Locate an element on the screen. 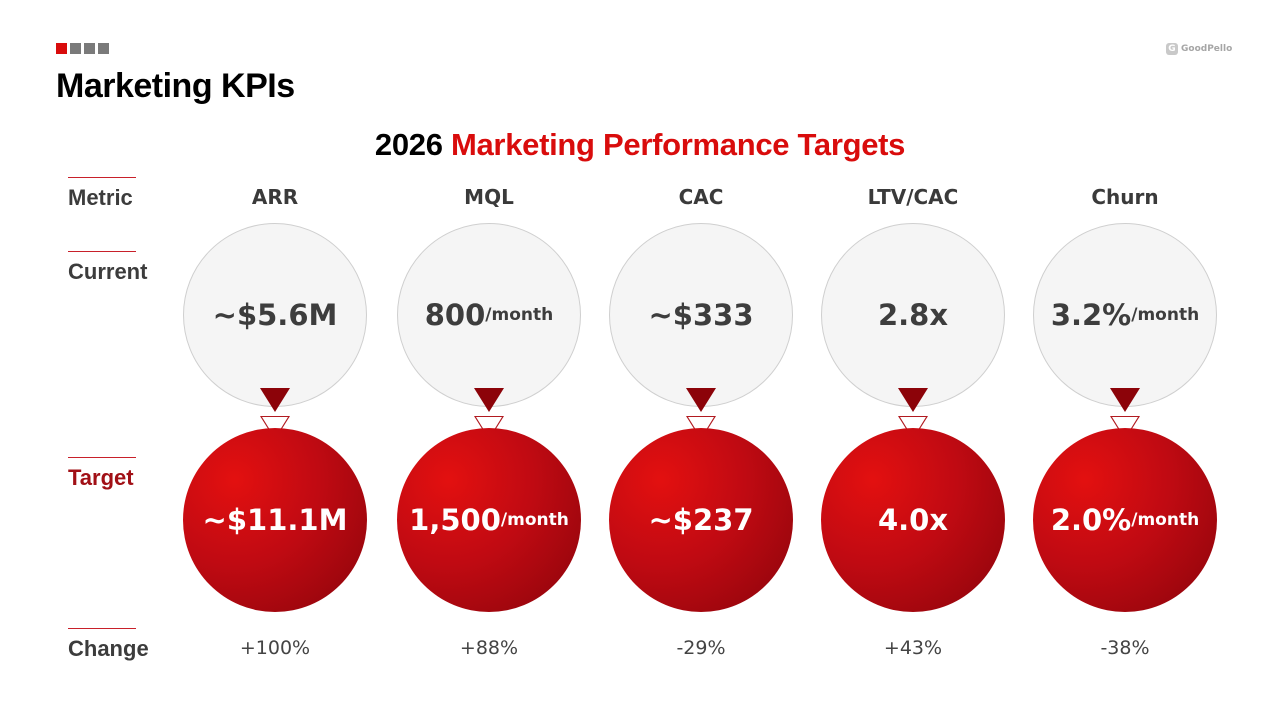 This screenshot has height=720, width=1280. target-value-circle: 1,500/month is located at coordinates (489, 520).